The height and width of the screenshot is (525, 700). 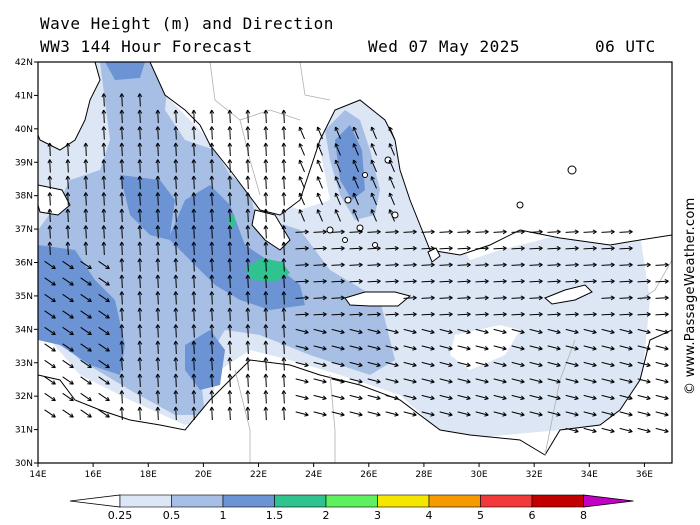 What do you see at coordinates (93, 475) in the screenshot?
I see `lon-tick-label: 16E` at bounding box center [93, 475].